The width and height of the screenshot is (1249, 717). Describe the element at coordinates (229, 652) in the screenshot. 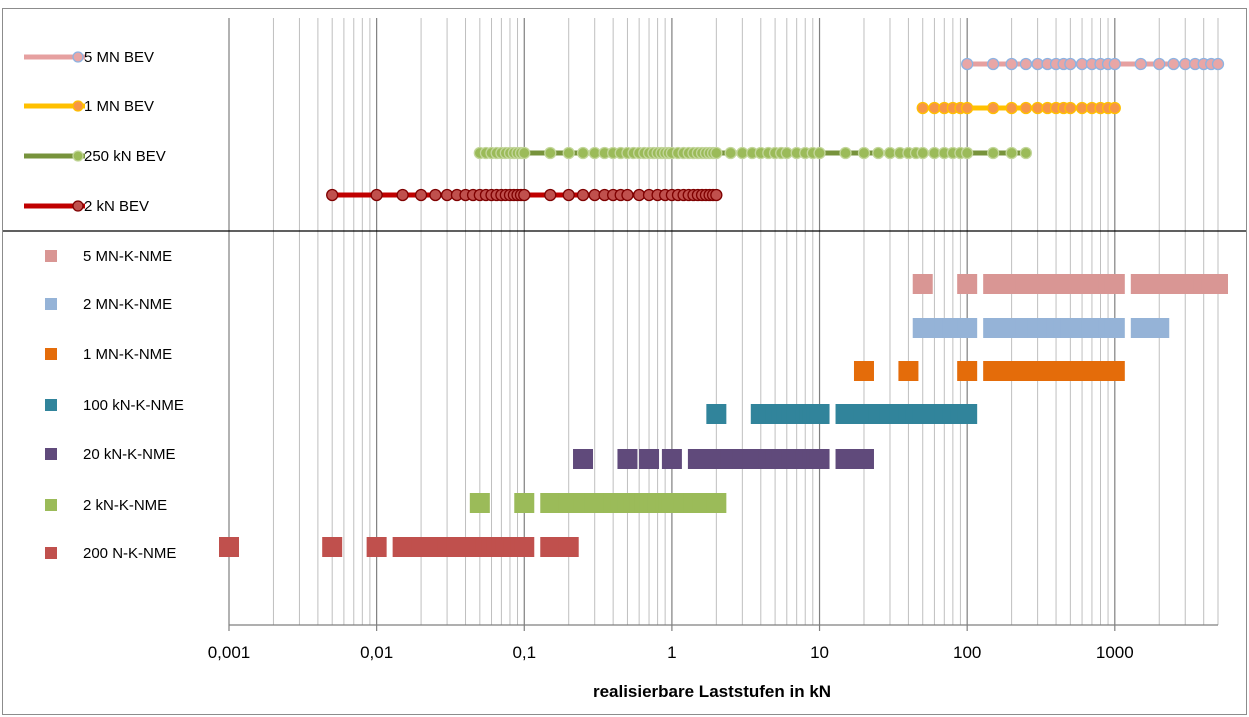

I see `x-tick-label: 0,001` at that location.